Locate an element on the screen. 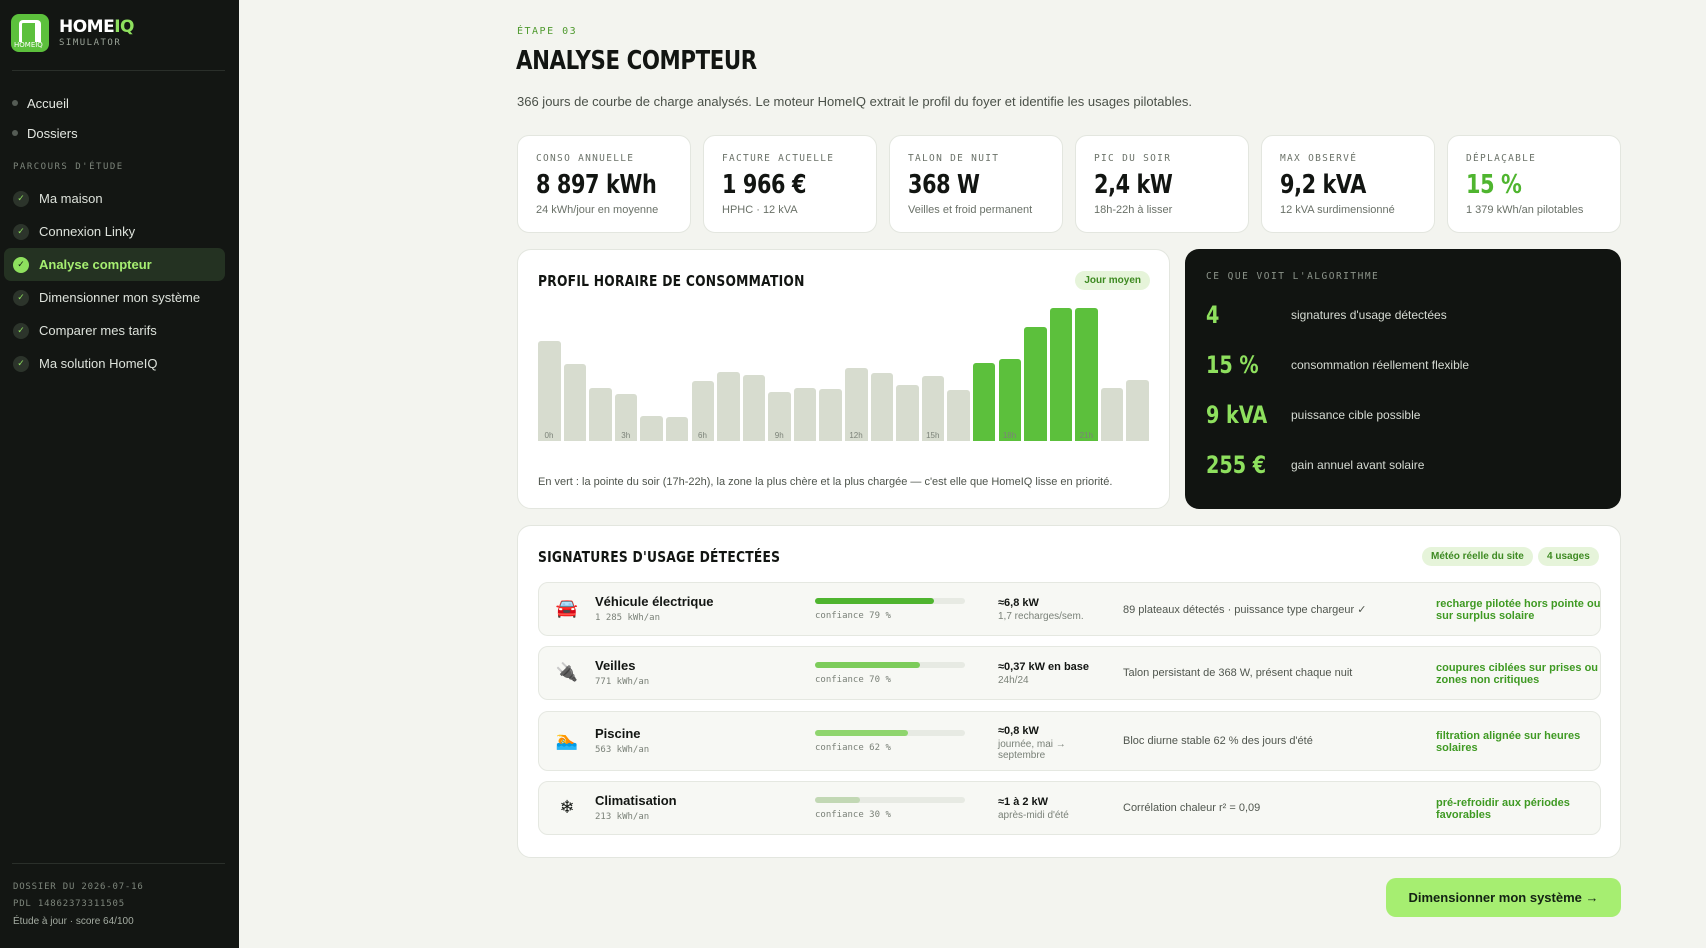 This screenshot has width=1706, height=948. kpi-sub: HPHC · 12 kVA is located at coordinates (760, 210).